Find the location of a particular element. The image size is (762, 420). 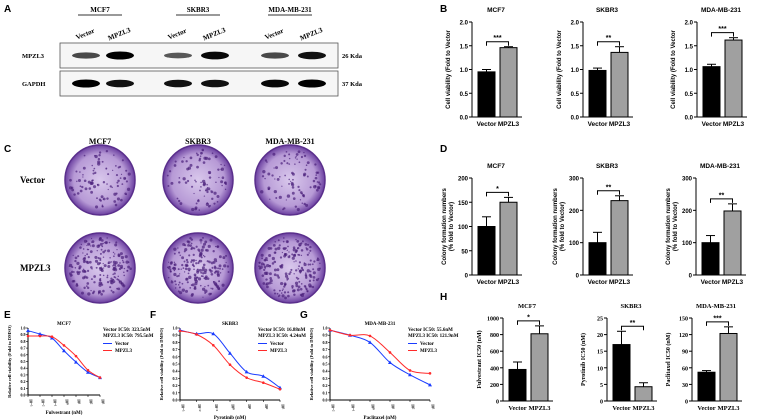

y-tick-label: 0.0 is located at coordinates (689, 119).